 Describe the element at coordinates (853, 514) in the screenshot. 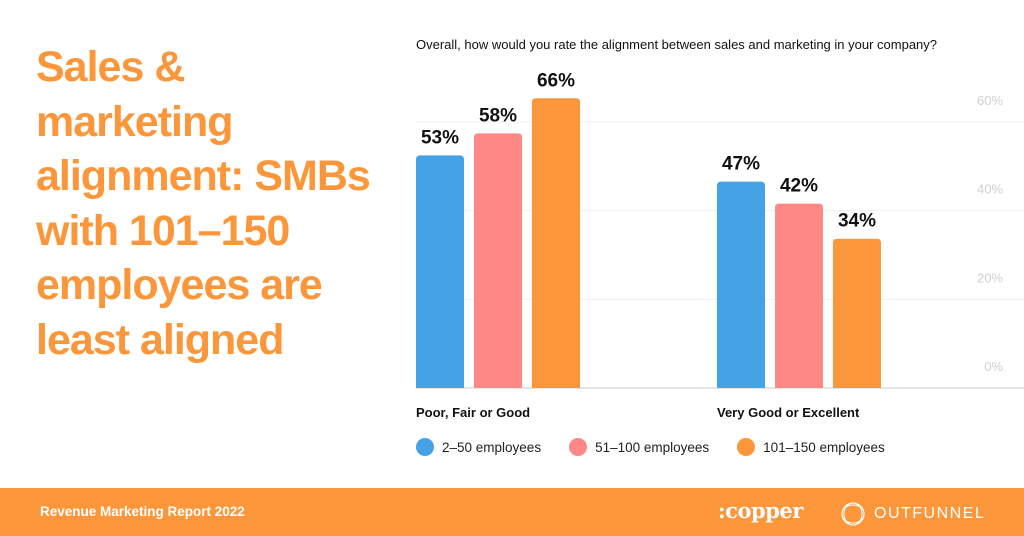

I see `outfunnel-rings-icon` at that location.